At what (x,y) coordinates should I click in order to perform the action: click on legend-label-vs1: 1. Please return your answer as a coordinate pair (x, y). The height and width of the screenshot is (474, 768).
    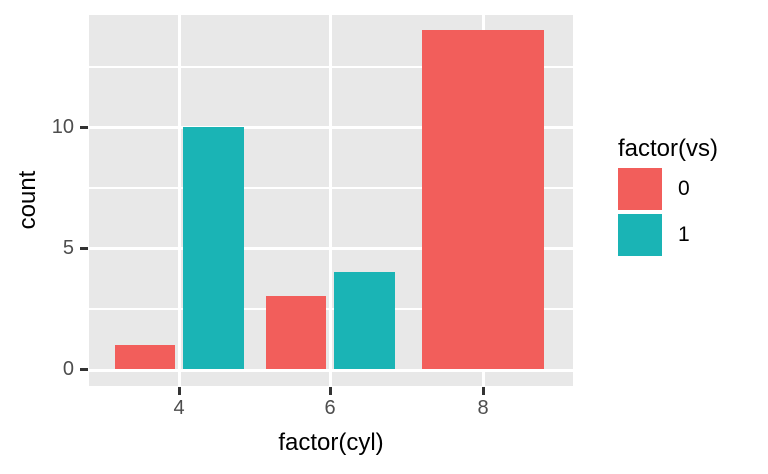
    Looking at the image, I should click on (684, 234).